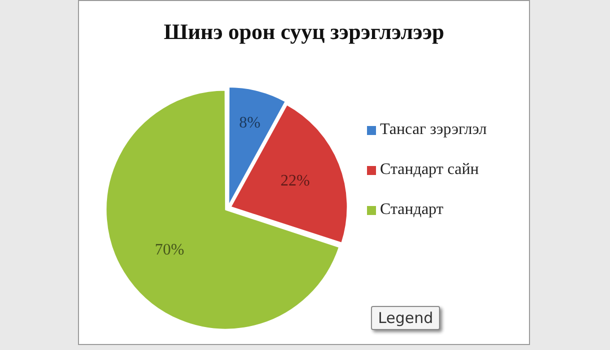 The height and width of the screenshot is (350, 610). What do you see at coordinates (304, 32) in the screenshot?
I see `chart-title: Шинэ орон сууц зэрэглэлээр` at bounding box center [304, 32].